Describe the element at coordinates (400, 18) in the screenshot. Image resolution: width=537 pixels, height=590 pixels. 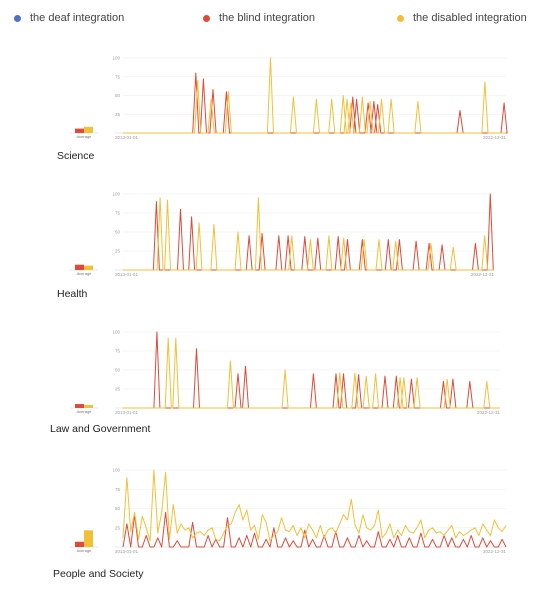
I see `legend-dot-disabled` at that location.